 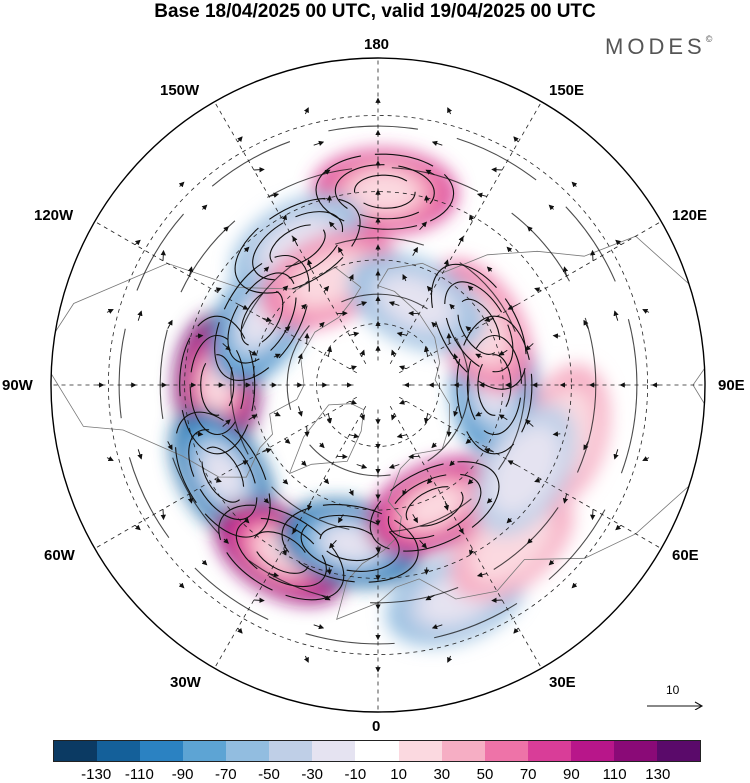 I want to click on lon-label-120w: 120W, so click(x=54, y=215).